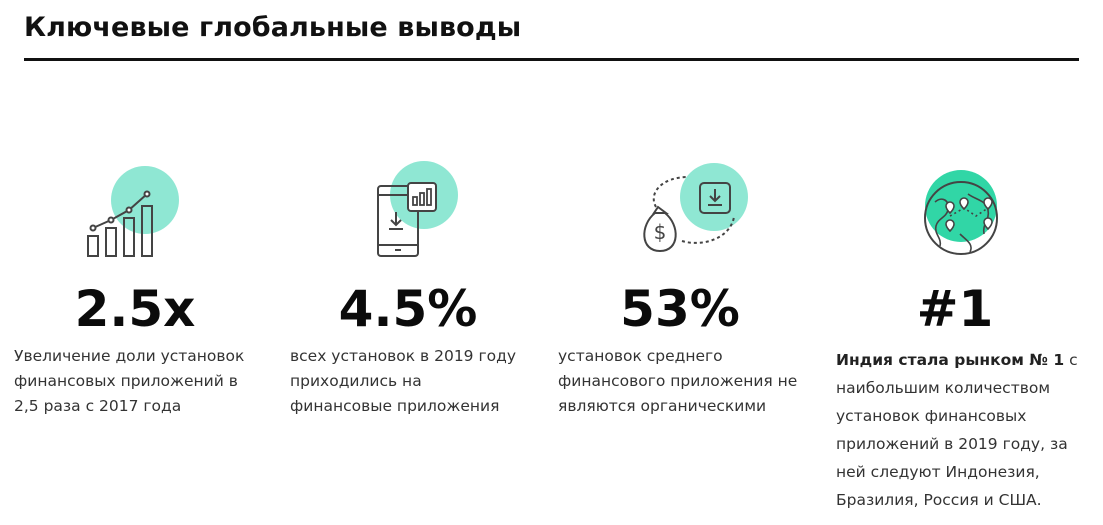 The image size is (1103, 525). What do you see at coordinates (955, 309) in the screenshot?
I see `stat-value-rank: #1` at bounding box center [955, 309].